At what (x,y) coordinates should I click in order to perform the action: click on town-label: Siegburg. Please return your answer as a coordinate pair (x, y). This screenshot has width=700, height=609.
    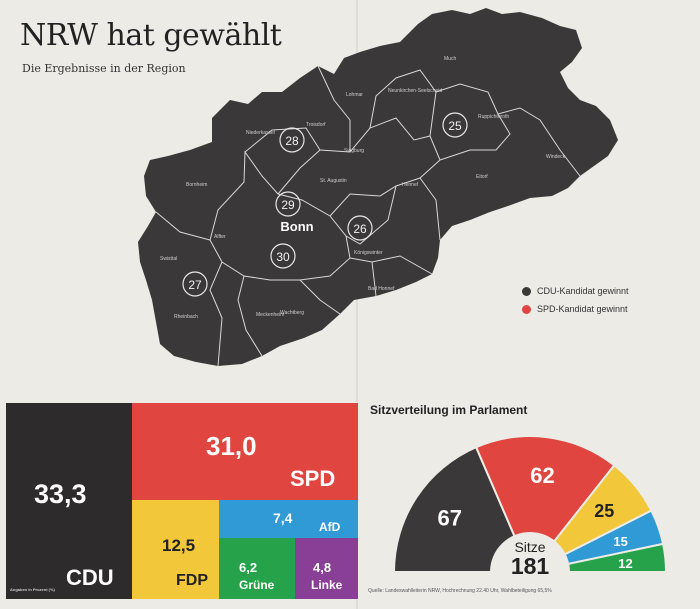
    Looking at the image, I should click on (354, 151).